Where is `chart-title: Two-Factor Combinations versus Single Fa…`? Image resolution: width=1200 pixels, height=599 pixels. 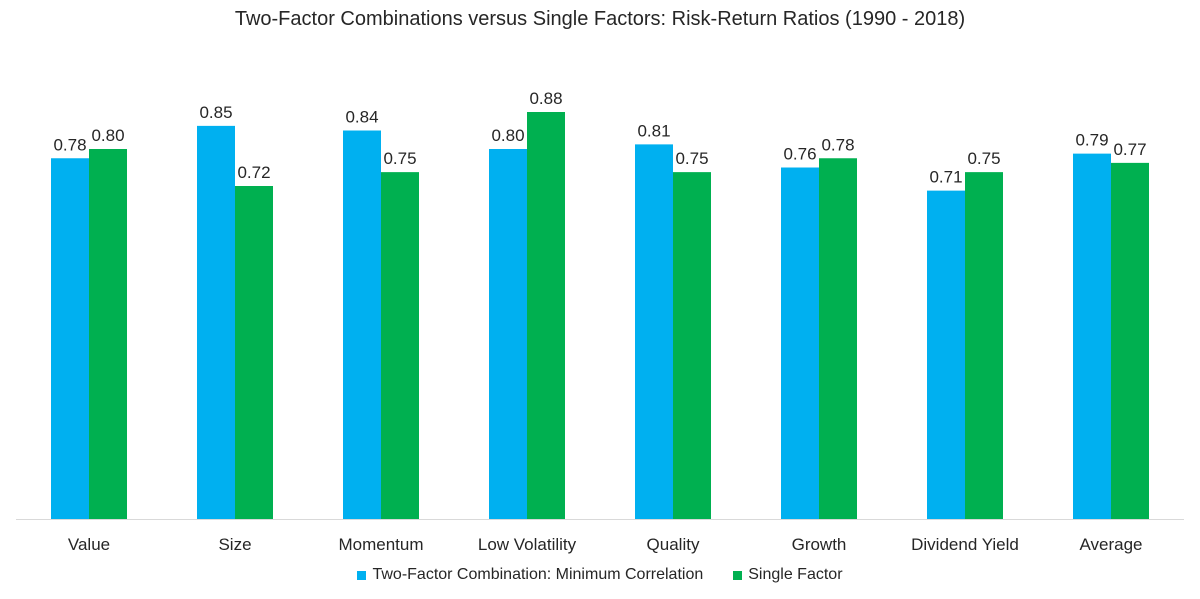
chart-title: Two-Factor Combinations versus Single Fa… is located at coordinates (600, 19).